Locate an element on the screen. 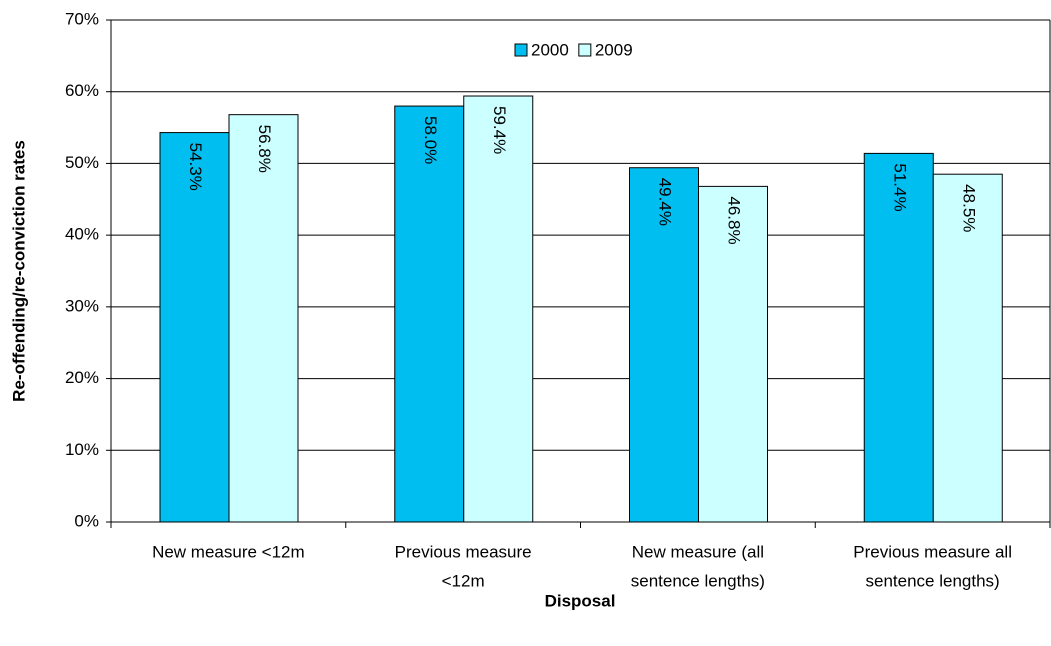 The width and height of the screenshot is (1051, 646). data-label: 51.4% is located at coordinates (899, 187).